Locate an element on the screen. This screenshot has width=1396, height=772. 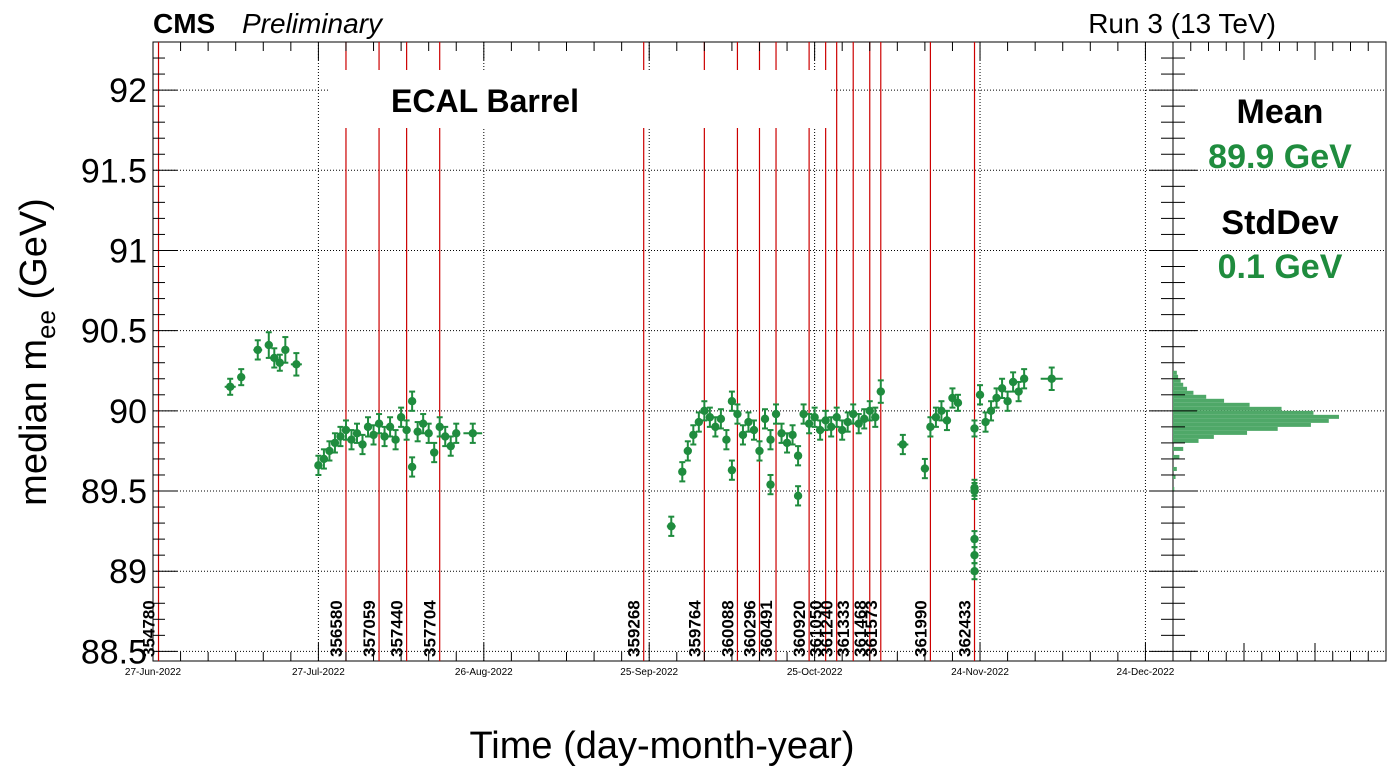
y-tick-label: 90.5 is located at coordinates (114, 332).